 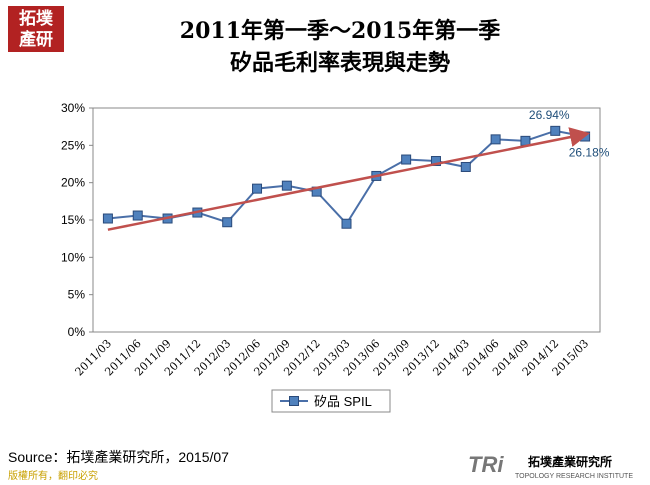 I want to click on brand-name: 拓墣產業研究所, so click(x=570, y=461).